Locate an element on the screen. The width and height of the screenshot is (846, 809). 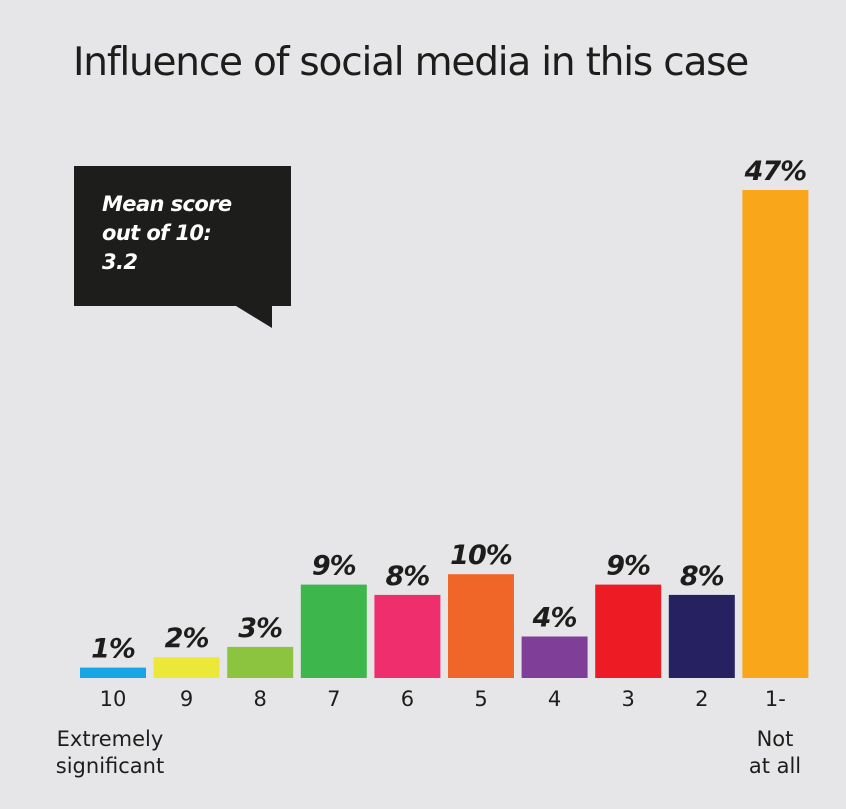
scale-end-left-line-1: Extremely is located at coordinates (110, 739).